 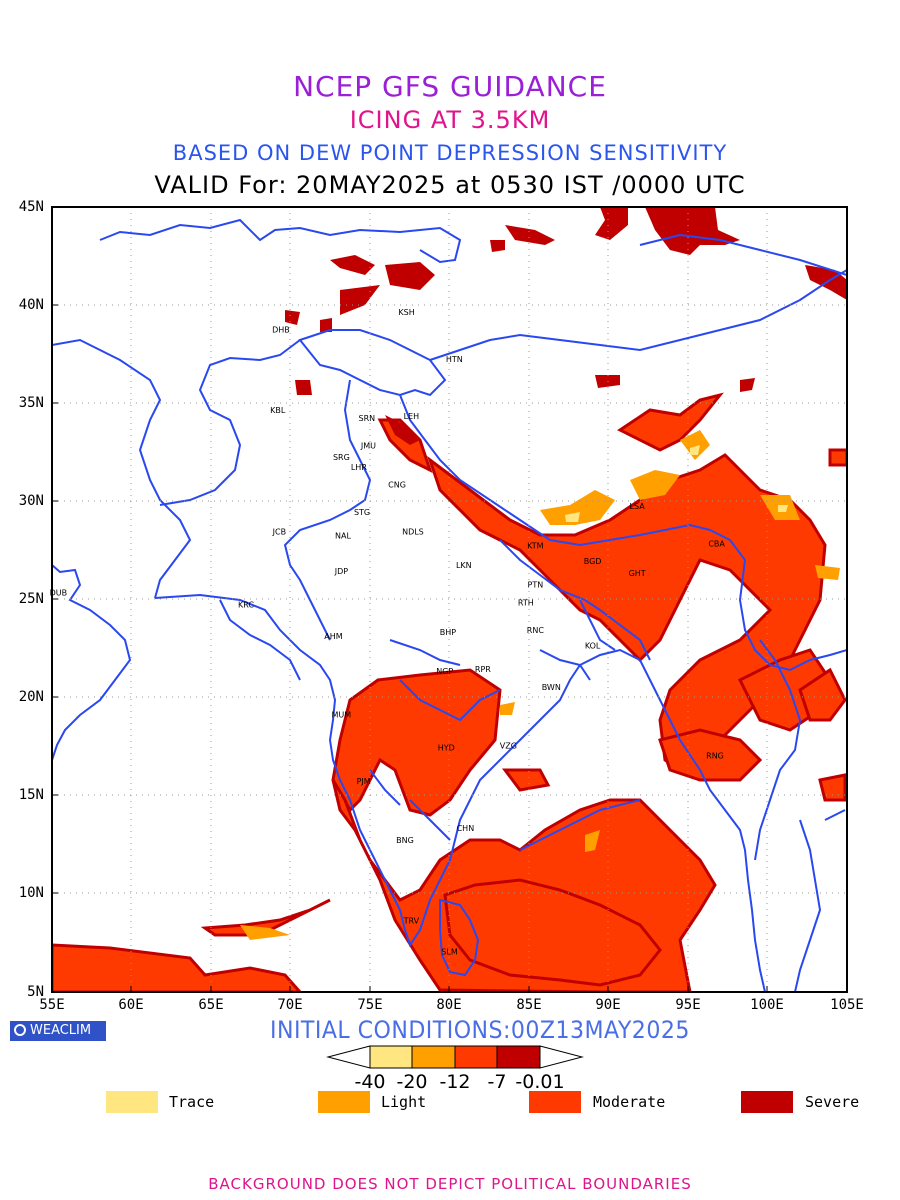 What do you see at coordinates (847, 1005) in the screenshot?
I see `lon-label-105e: 105E` at bounding box center [847, 1005].